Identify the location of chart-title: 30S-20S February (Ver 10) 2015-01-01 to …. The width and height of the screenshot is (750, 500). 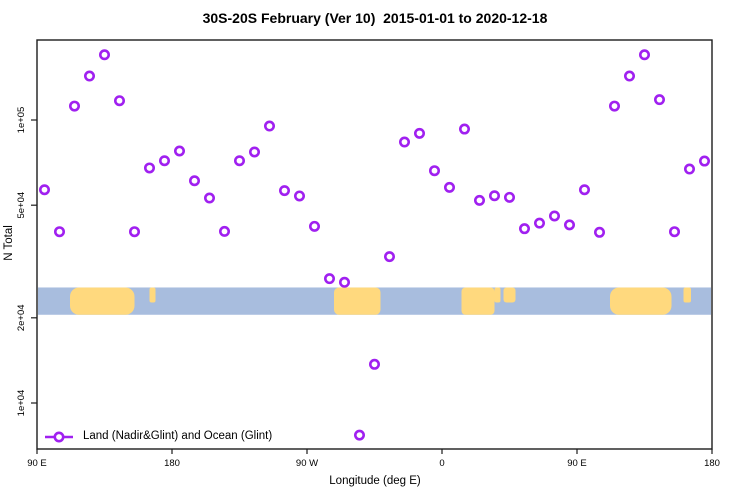
(375, 18).